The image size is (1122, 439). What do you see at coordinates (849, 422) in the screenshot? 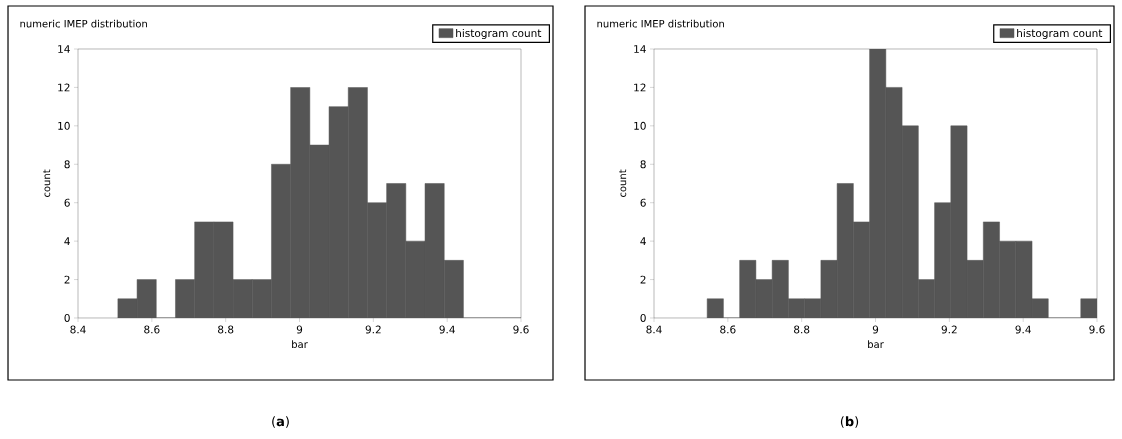
I see `text: (b)` at bounding box center [849, 422].